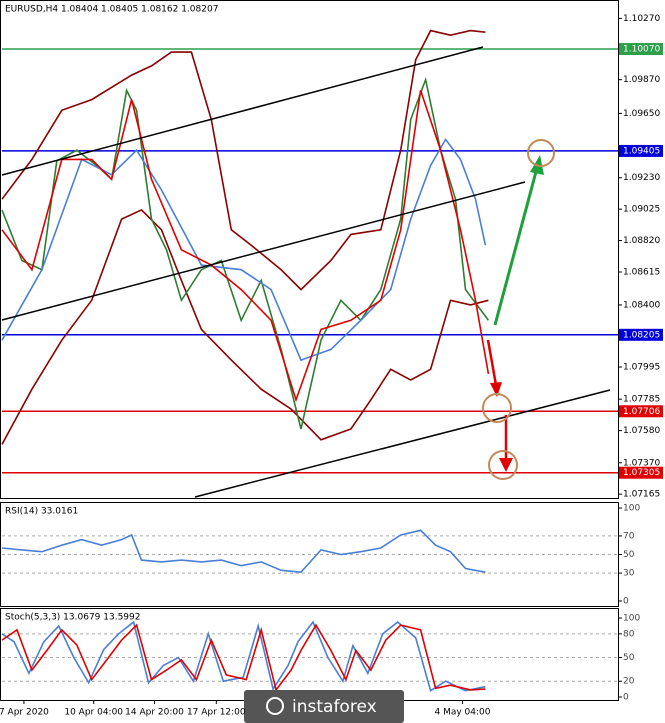 The image size is (665, 723). What do you see at coordinates (641, 241) in the screenshot?
I see `y-tick-label: 1.08820` at bounding box center [641, 241].